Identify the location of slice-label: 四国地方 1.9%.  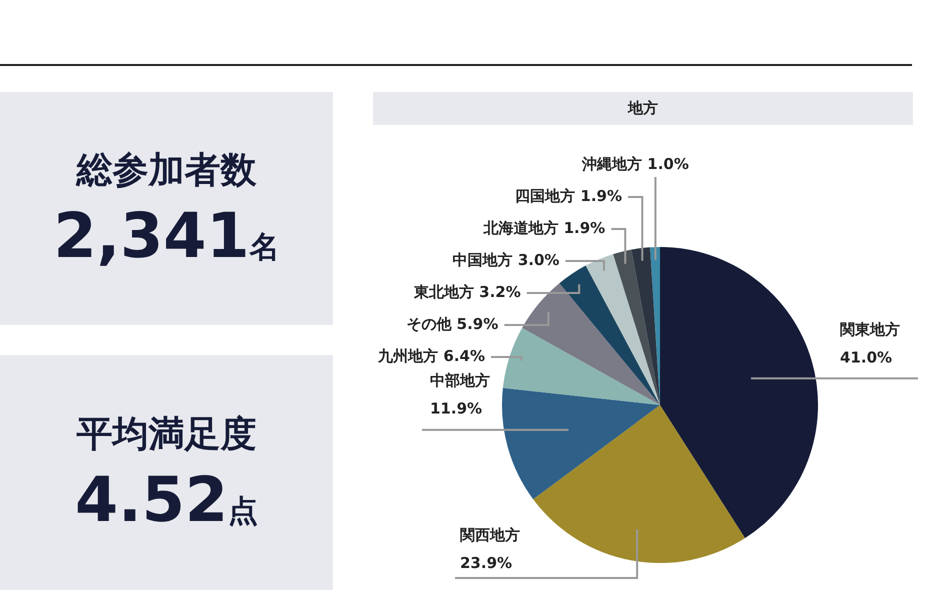
(568, 195).